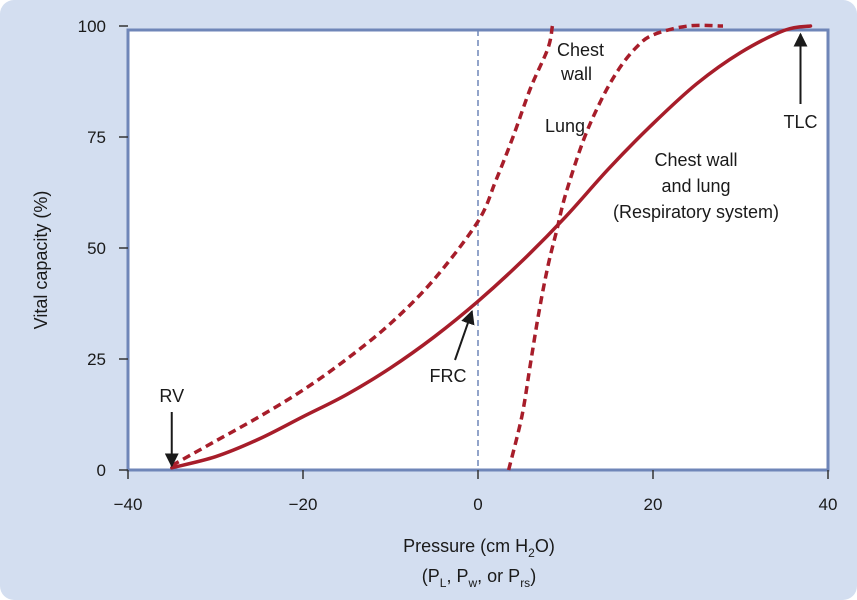 The image size is (857, 600). I want to click on y-tick-label: 0, so click(101, 470).